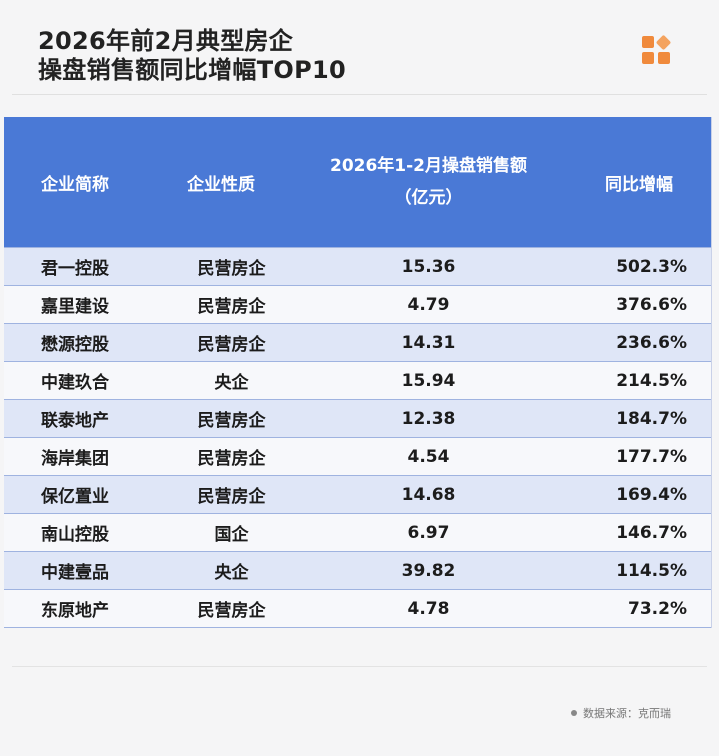 The width and height of the screenshot is (719, 756). Describe the element at coordinates (357, 456) in the screenshot. I see `table-row: 海岸集团 民营房企 4.54 177.7%` at that location.